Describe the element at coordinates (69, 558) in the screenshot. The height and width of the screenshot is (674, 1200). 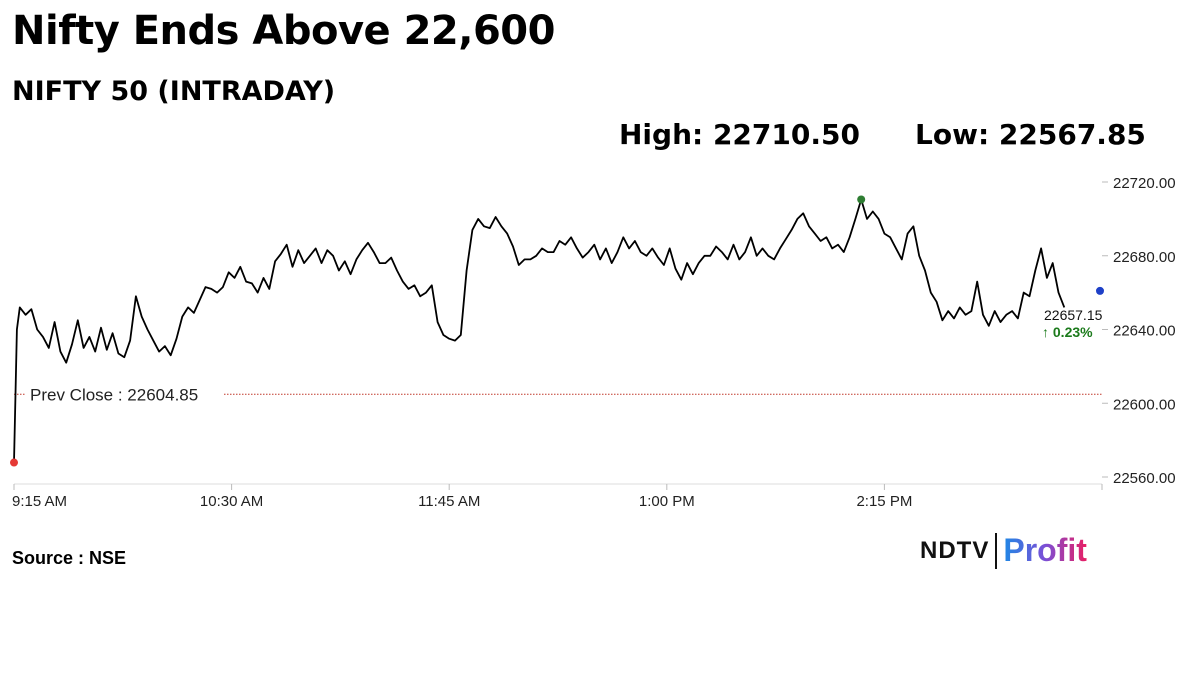
I see `source-note: Source : NSE` at that location.